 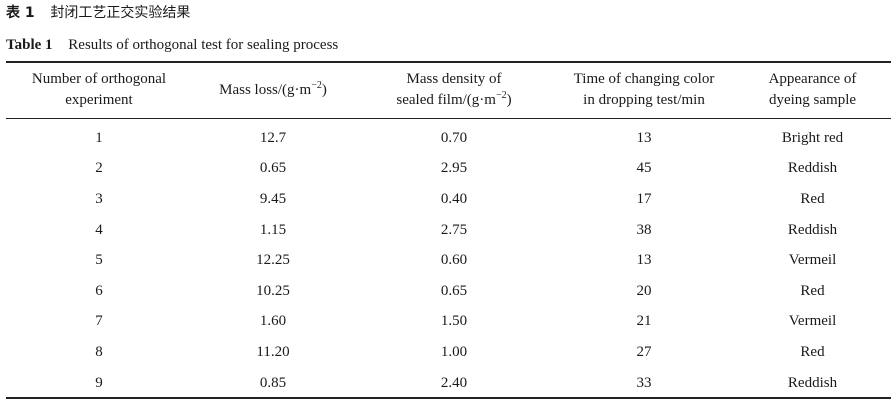 What do you see at coordinates (644, 351) in the screenshot?
I see `cell-time: 27` at bounding box center [644, 351].